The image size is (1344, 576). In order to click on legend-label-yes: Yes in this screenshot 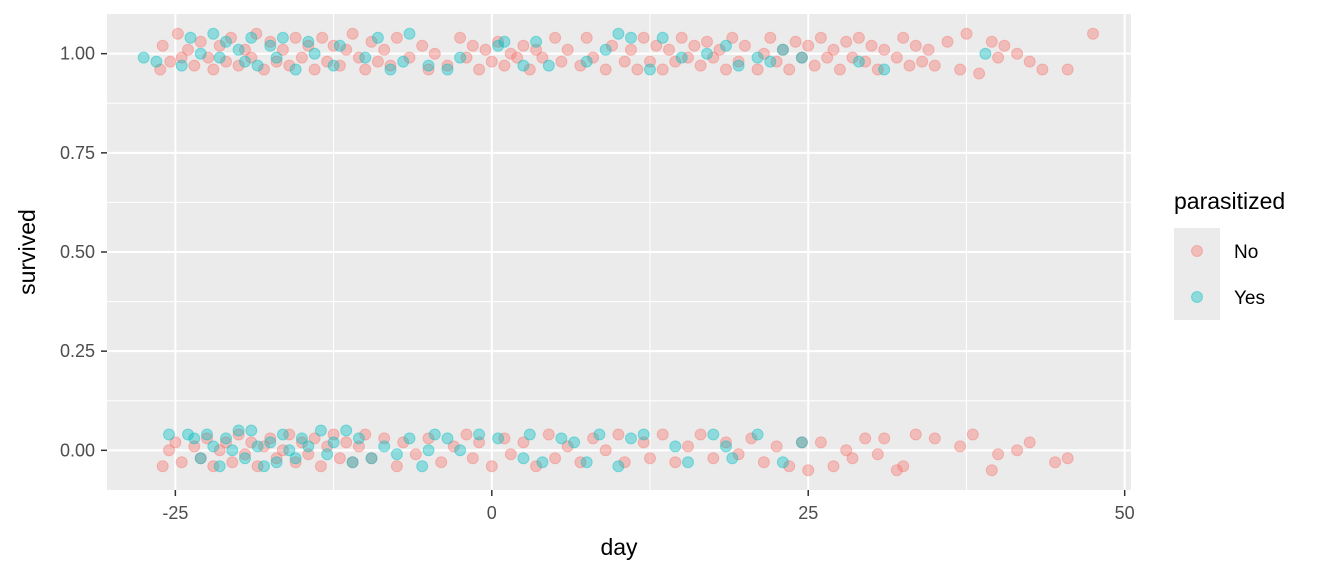, I will do `click(1249, 298)`.